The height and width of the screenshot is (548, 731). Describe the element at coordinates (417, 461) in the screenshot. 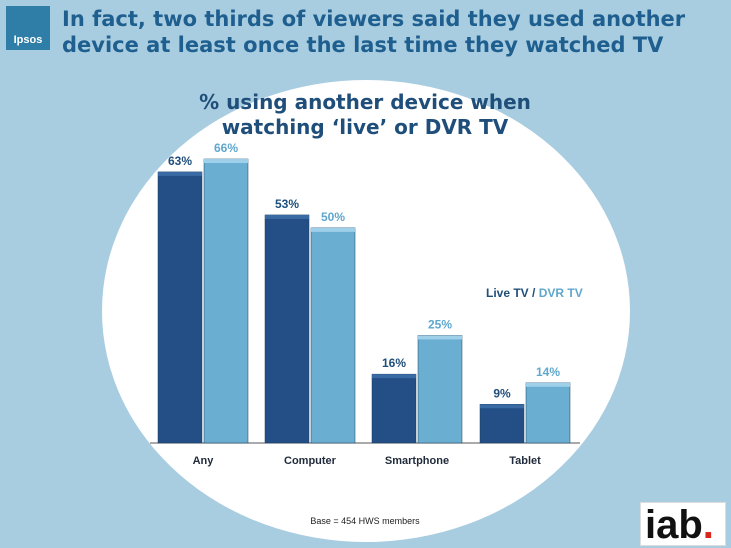

I see `category-label: Smartphone` at that location.